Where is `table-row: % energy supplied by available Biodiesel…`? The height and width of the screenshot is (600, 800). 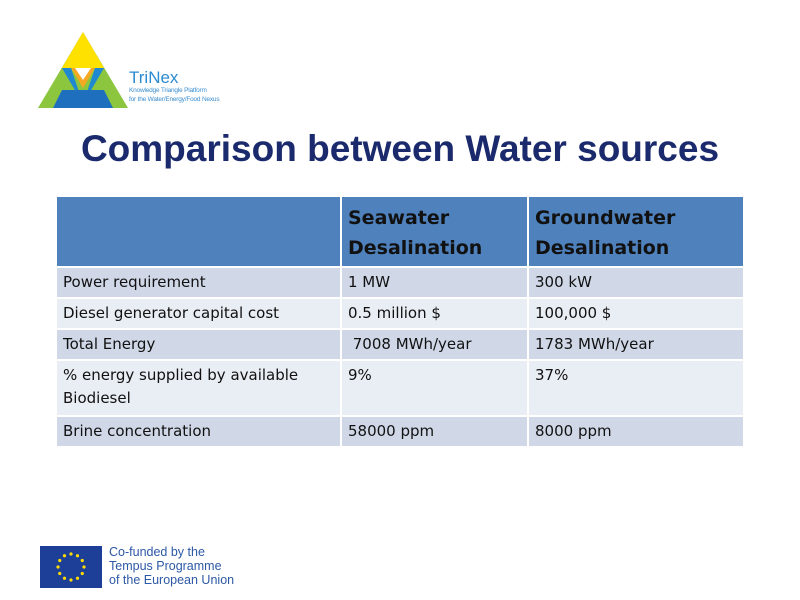
table-row: % energy supplied by available Biodiesel… is located at coordinates (400, 388).